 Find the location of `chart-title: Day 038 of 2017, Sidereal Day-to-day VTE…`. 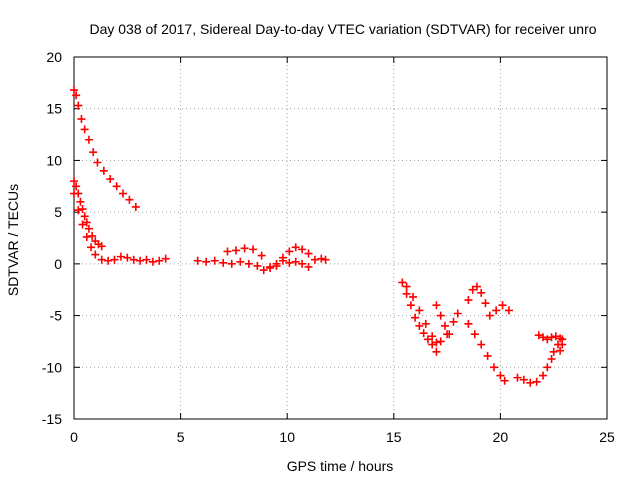

chart-title: Day 038 of 2017, Sidereal Day-to-day VTE… is located at coordinates (342, 29).